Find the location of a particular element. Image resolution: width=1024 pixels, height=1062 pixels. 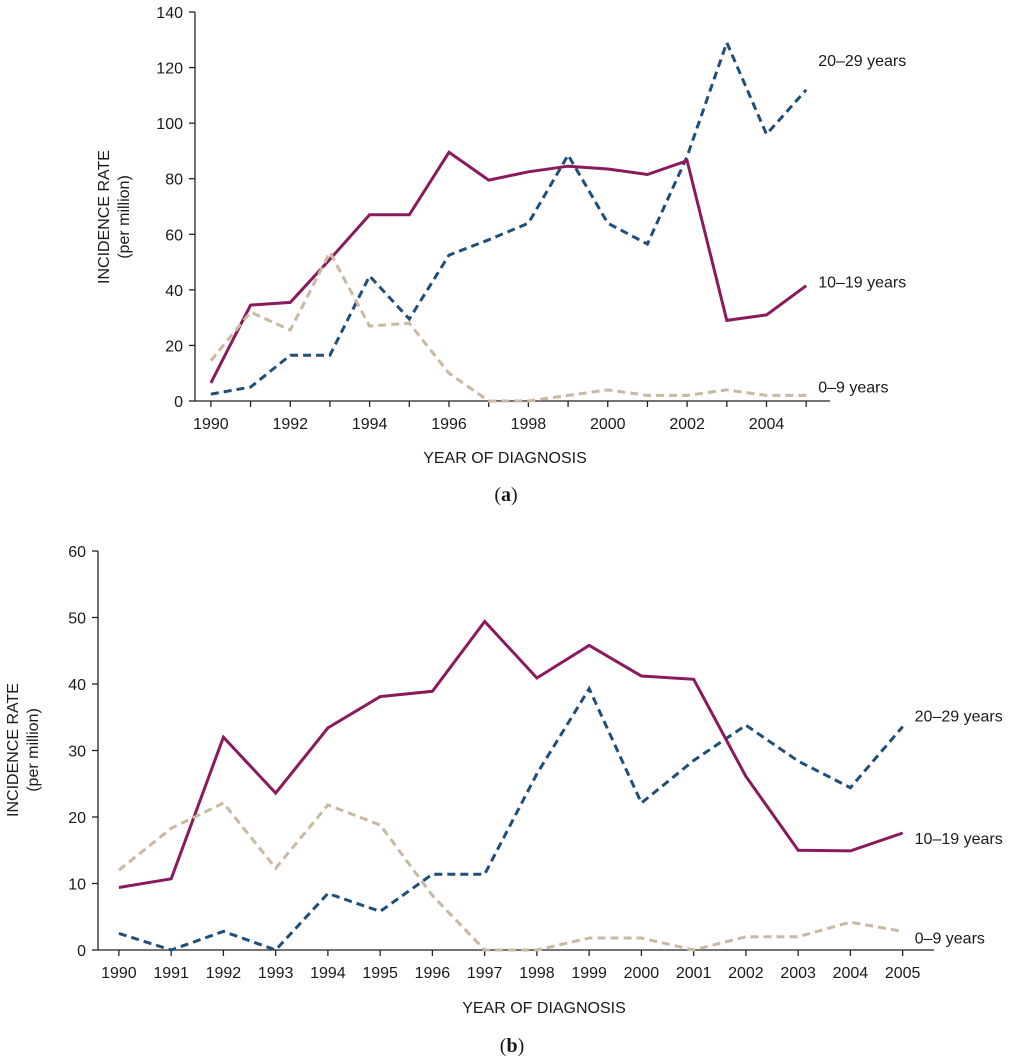

y-tick-label: 120 is located at coordinates (169, 69).